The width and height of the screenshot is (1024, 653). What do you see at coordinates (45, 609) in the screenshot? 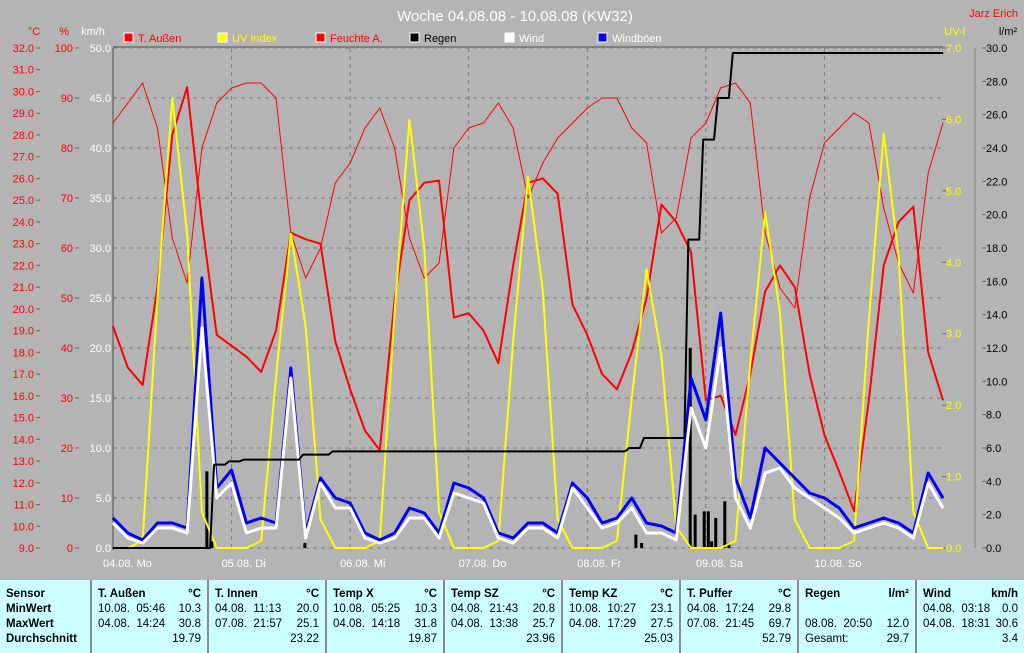
I see `row-label-row: MinWert` at bounding box center [45, 609].